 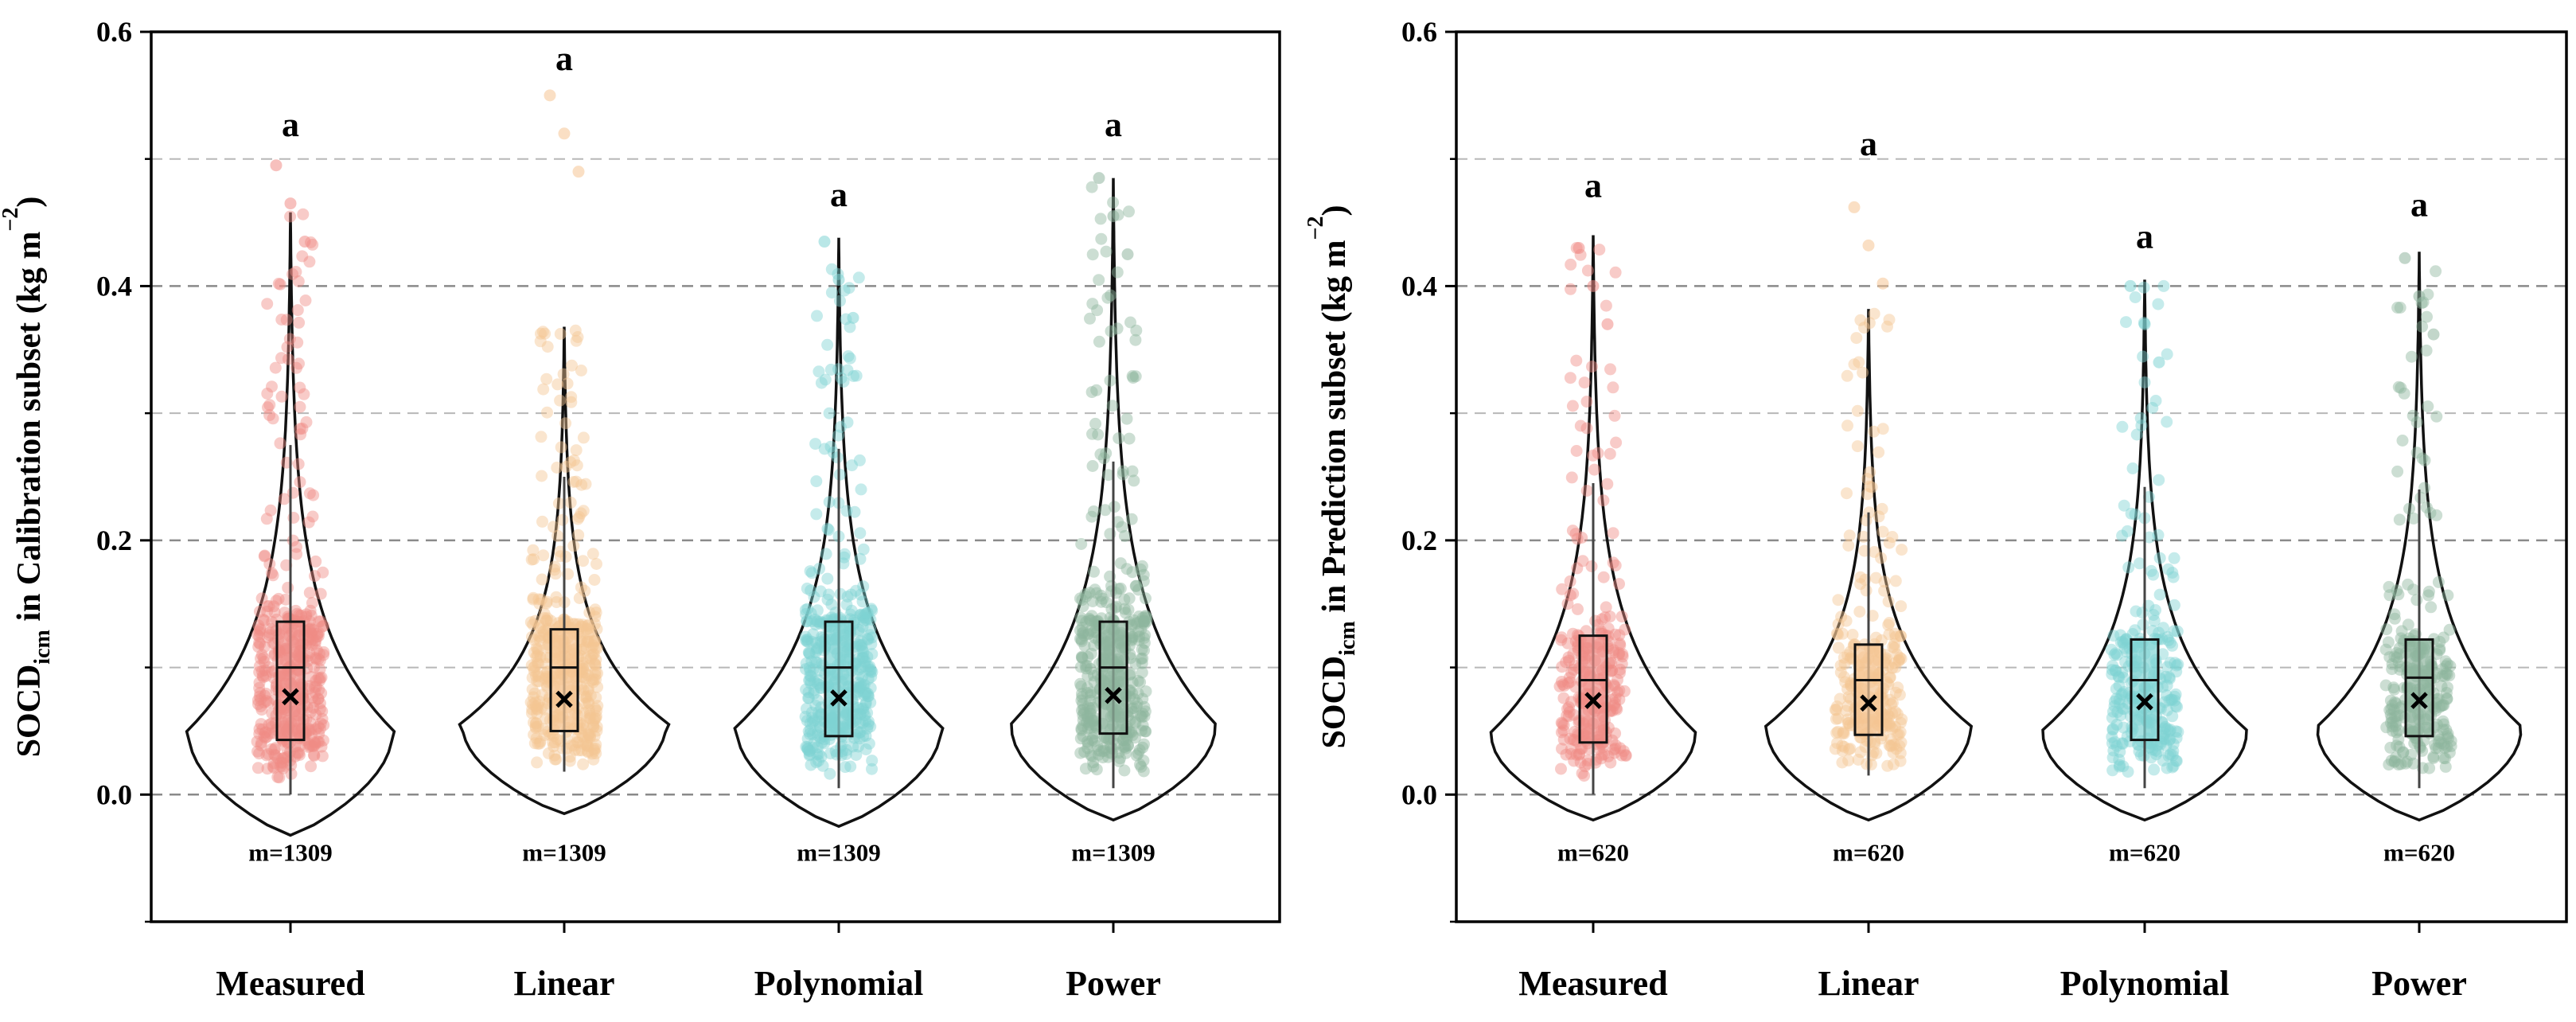 What do you see at coordinates (290, 852) in the screenshot?
I see `sample-count-label: m=1309` at bounding box center [290, 852].